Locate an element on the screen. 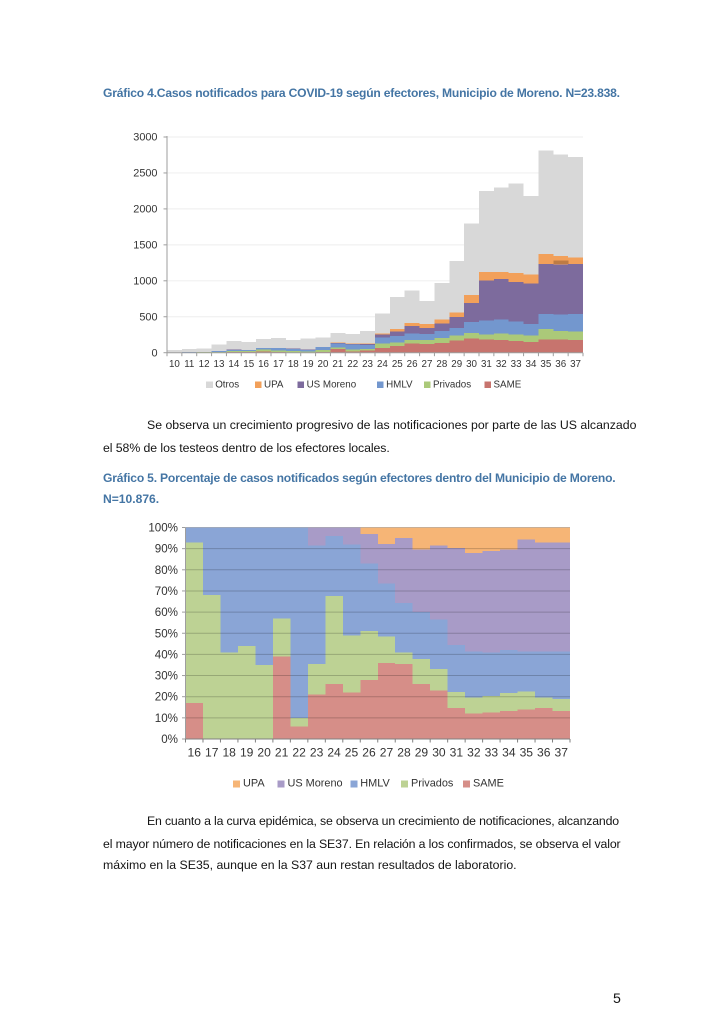 The image size is (724, 1024). svg-text: 1500 is located at coordinates (145, 245).